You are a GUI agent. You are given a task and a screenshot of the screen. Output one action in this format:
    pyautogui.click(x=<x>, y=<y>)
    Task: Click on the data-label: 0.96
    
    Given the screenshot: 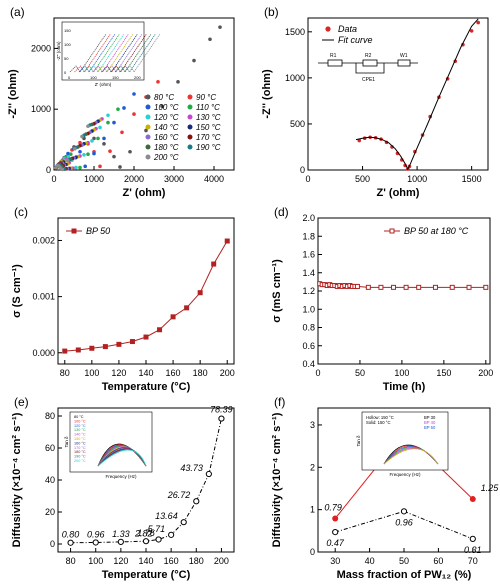 What is the action you would take?
    pyautogui.click(x=96, y=534)
    